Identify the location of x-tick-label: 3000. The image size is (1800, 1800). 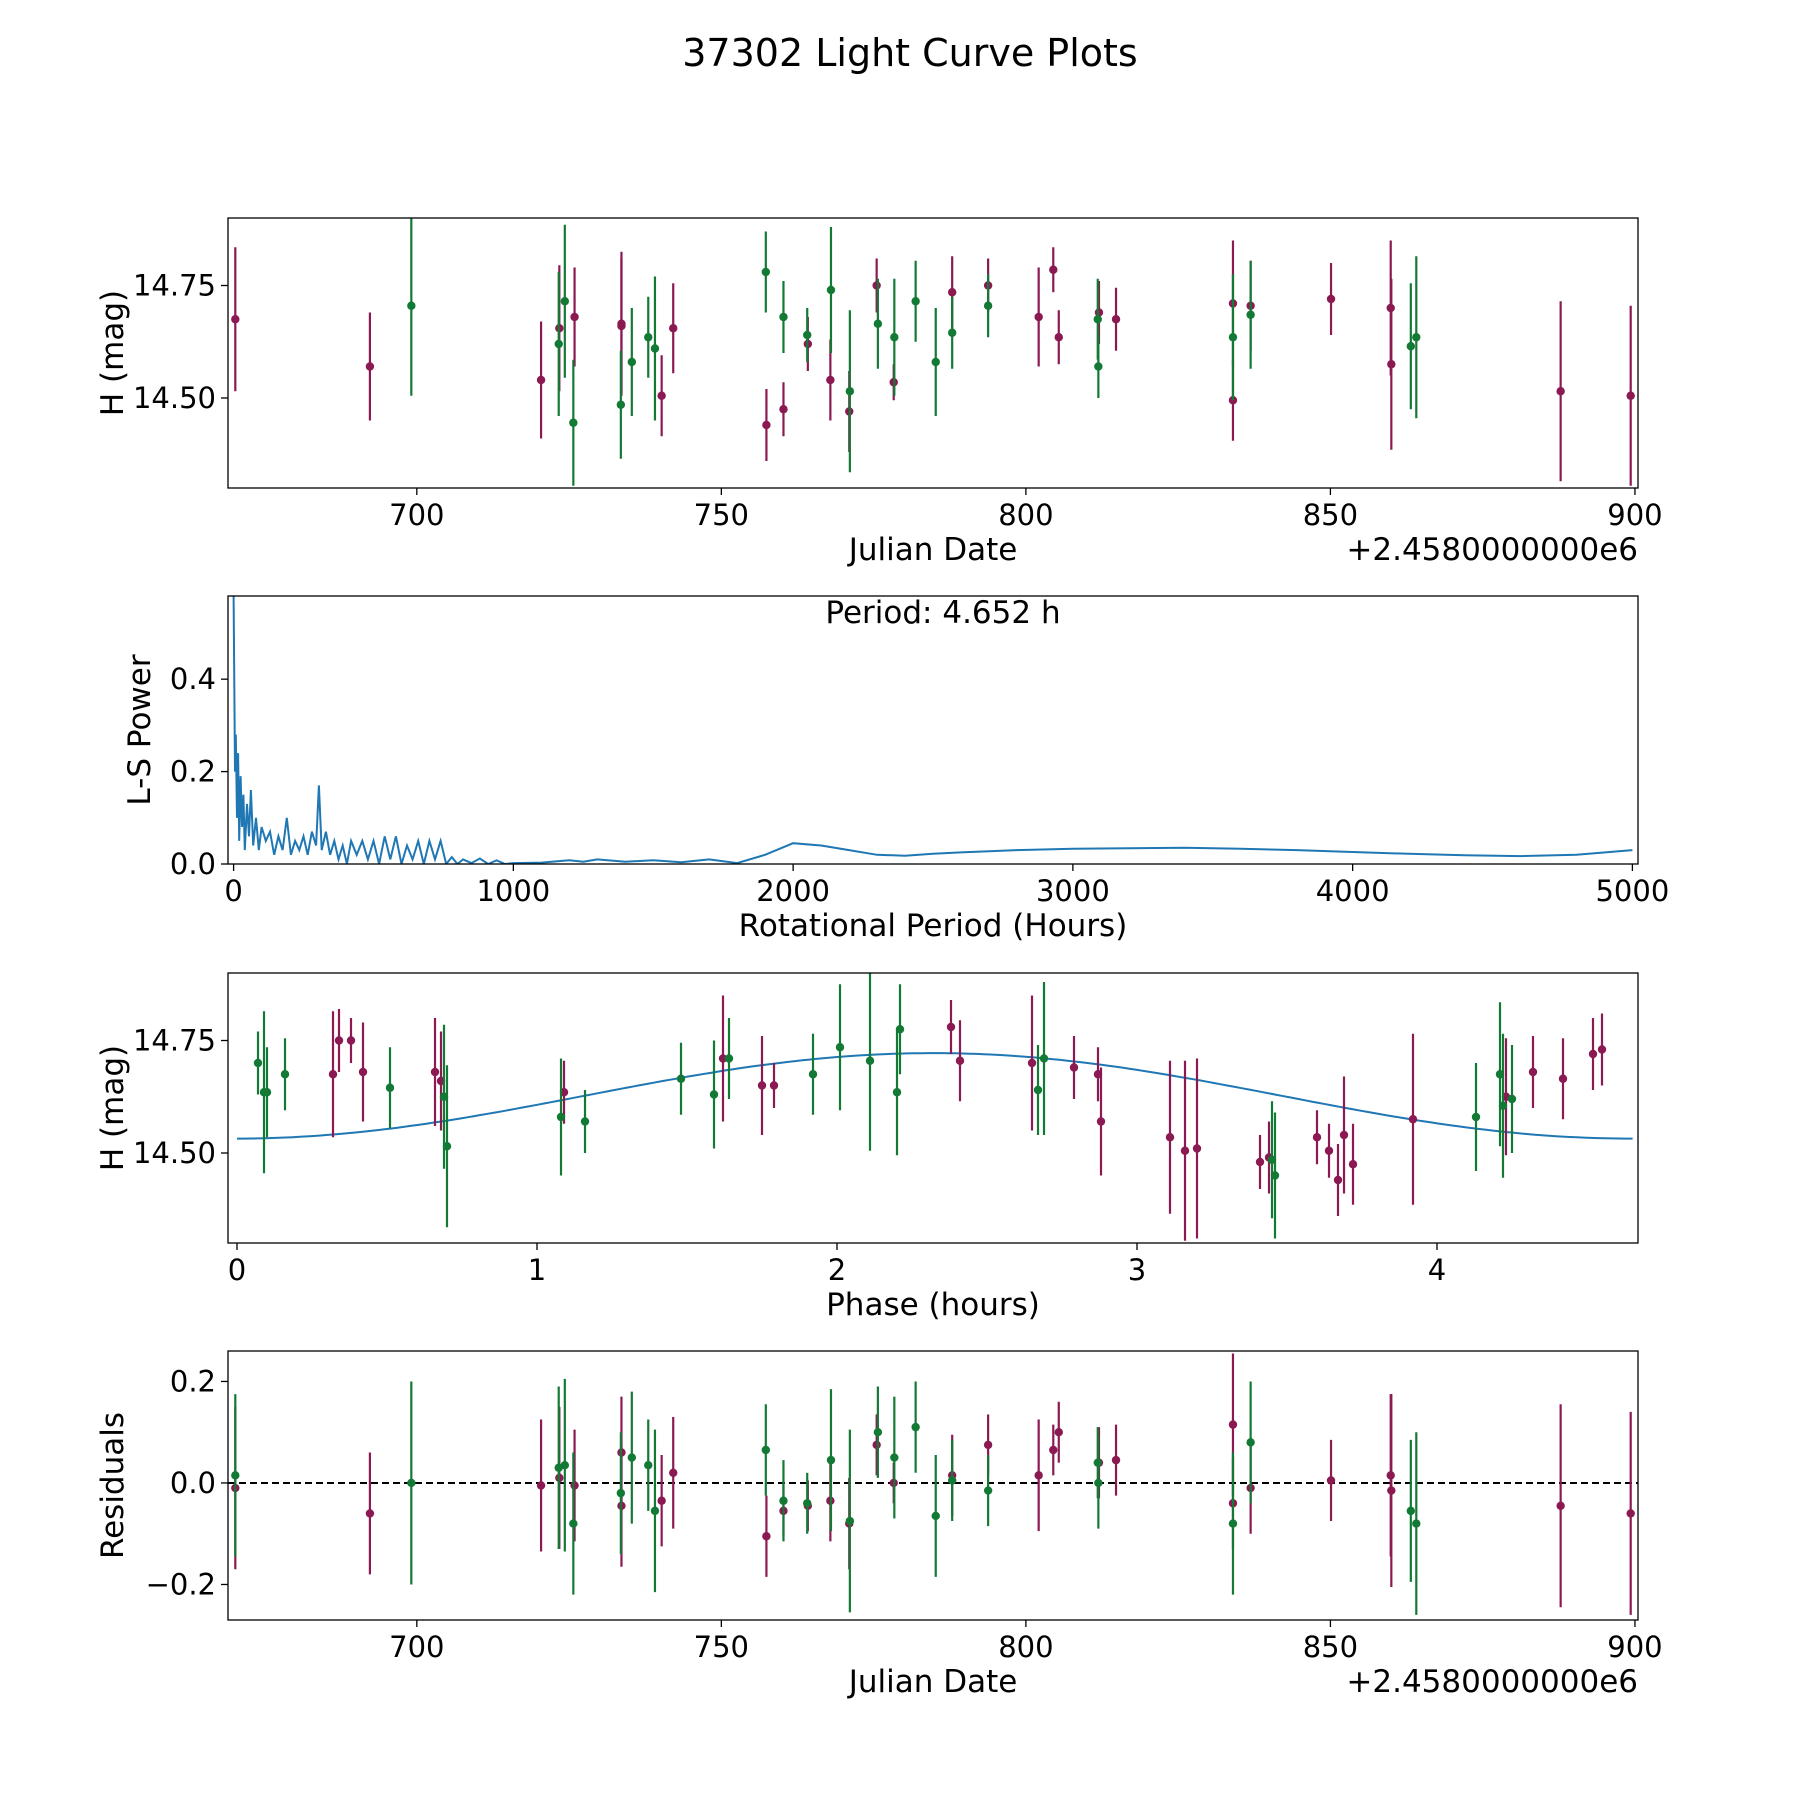
(1073, 891).